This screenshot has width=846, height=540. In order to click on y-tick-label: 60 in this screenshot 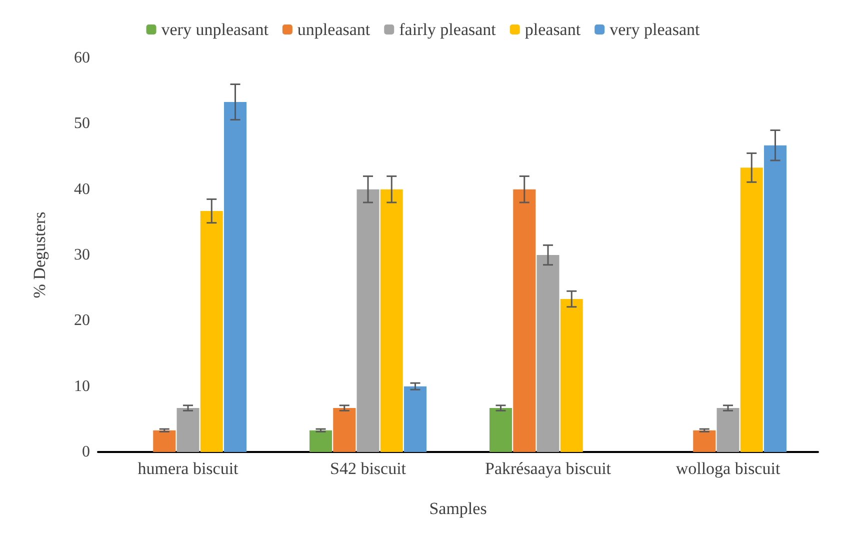, I will do `click(82, 58)`.